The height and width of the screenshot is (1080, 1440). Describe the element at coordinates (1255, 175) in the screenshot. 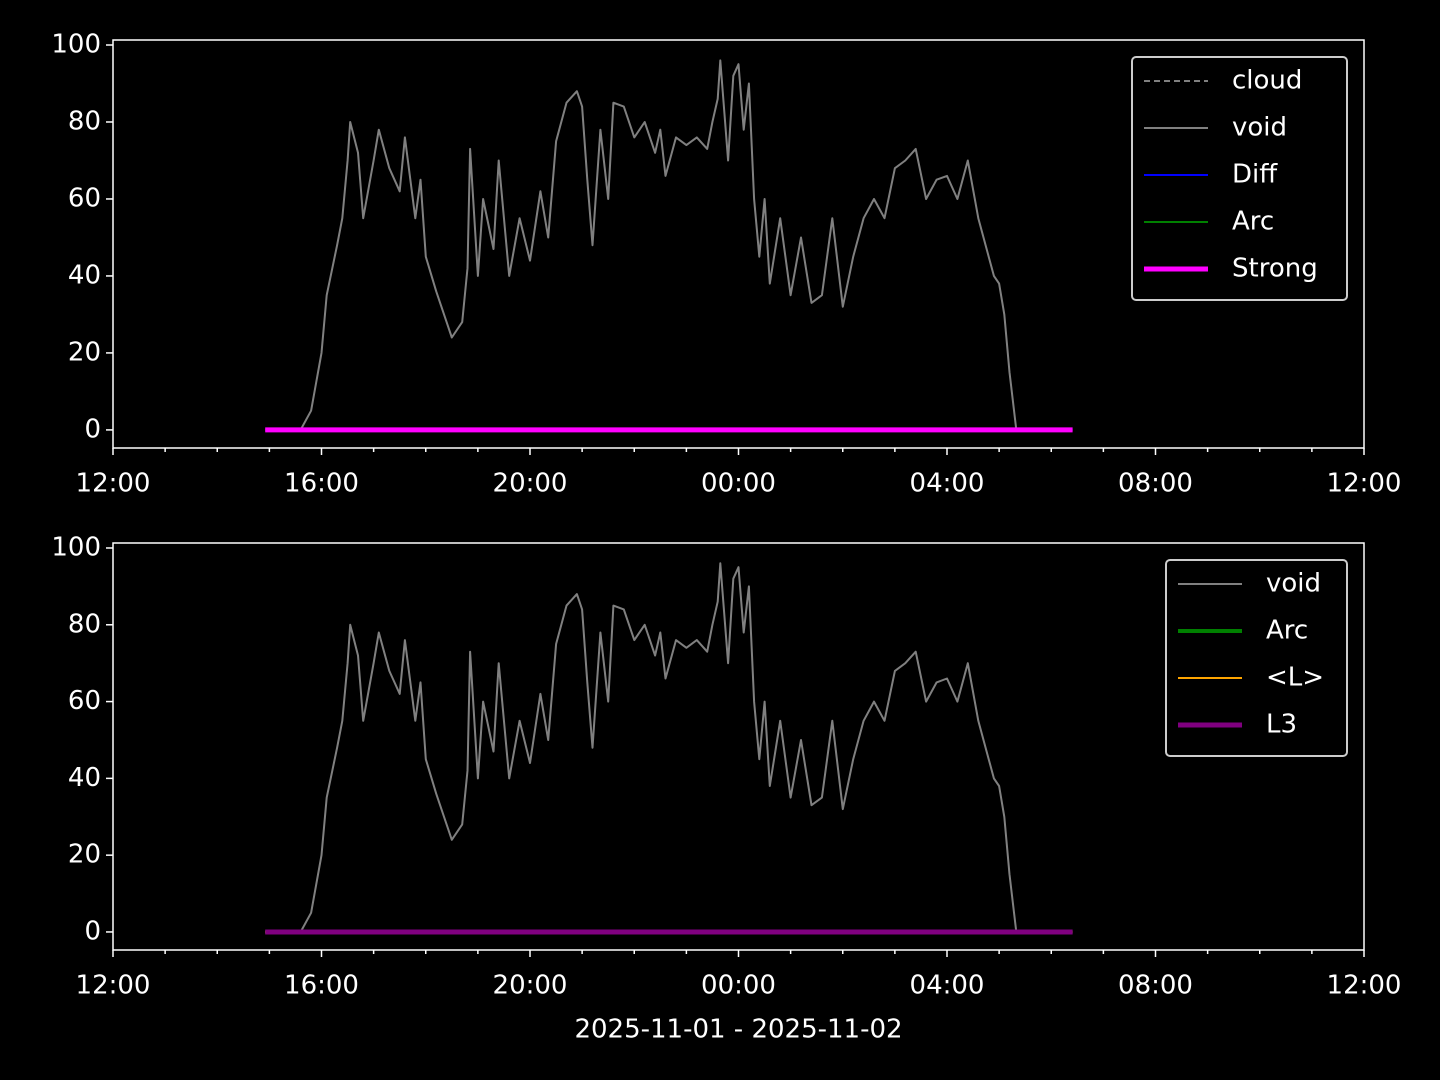

I see `legend-label: Diff` at that location.